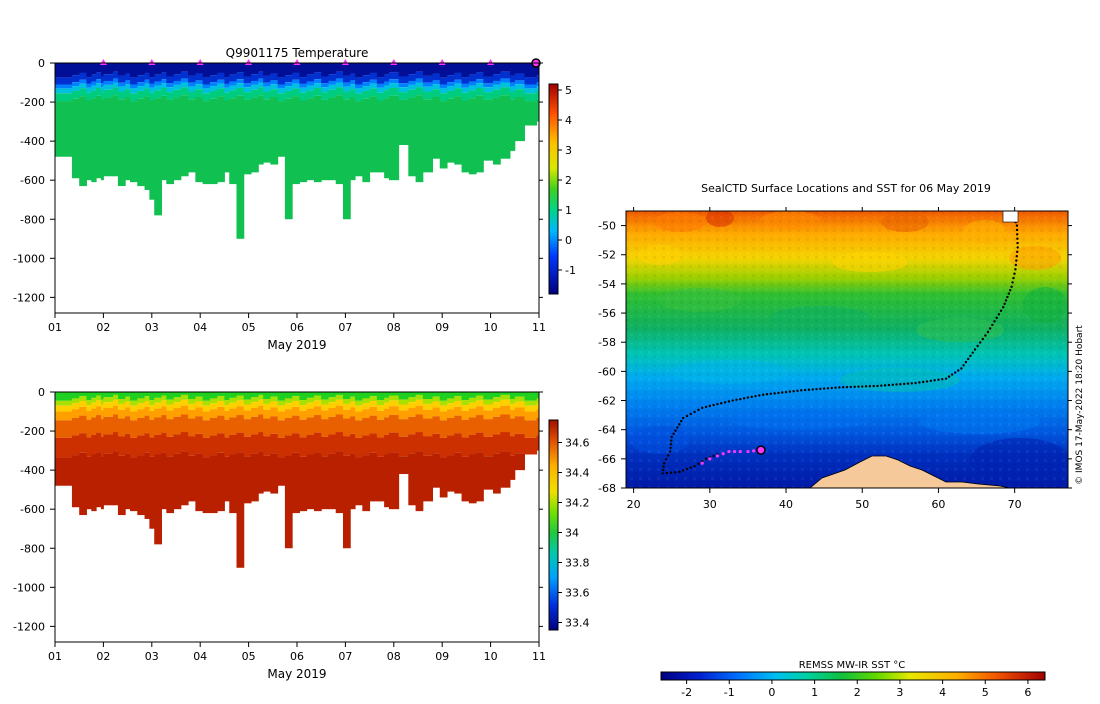 The width and height of the screenshot is (1100, 704). What do you see at coordinates (728, 457) in the screenshot?
I see `seal-recent-track` at bounding box center [728, 457].